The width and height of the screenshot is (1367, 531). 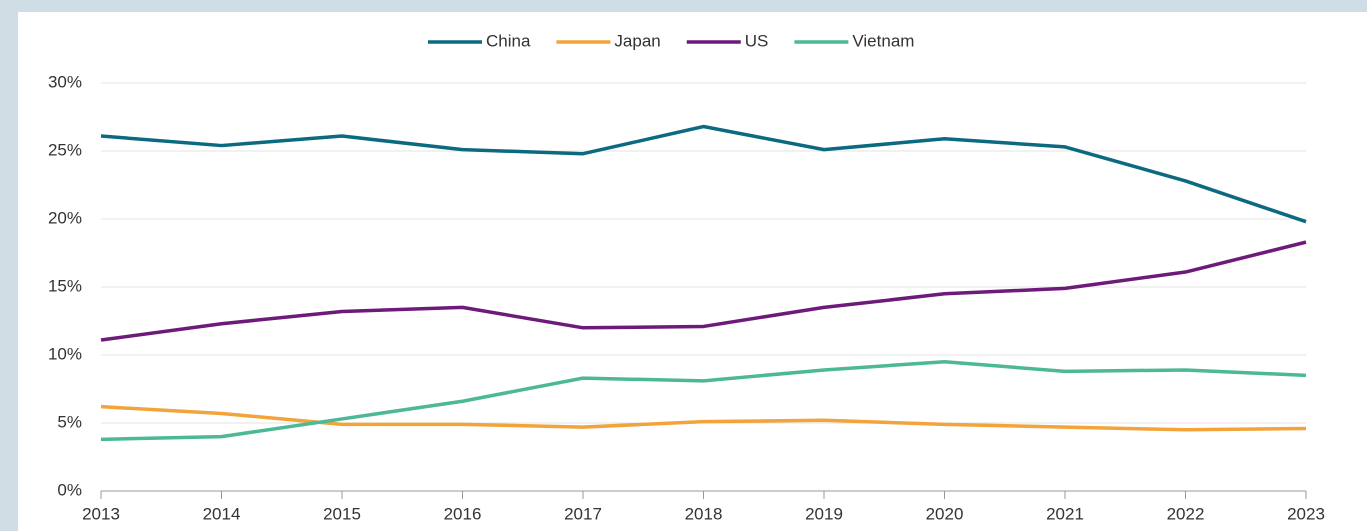 I want to click on x-tick-label: 2021, so click(x=1065, y=513).